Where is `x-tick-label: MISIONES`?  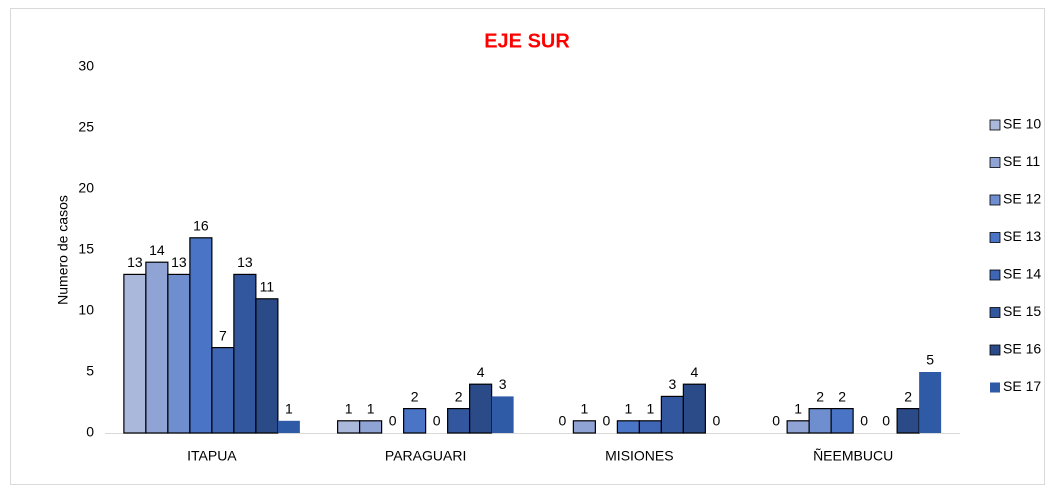 x-tick-label: MISIONES is located at coordinates (639, 456).